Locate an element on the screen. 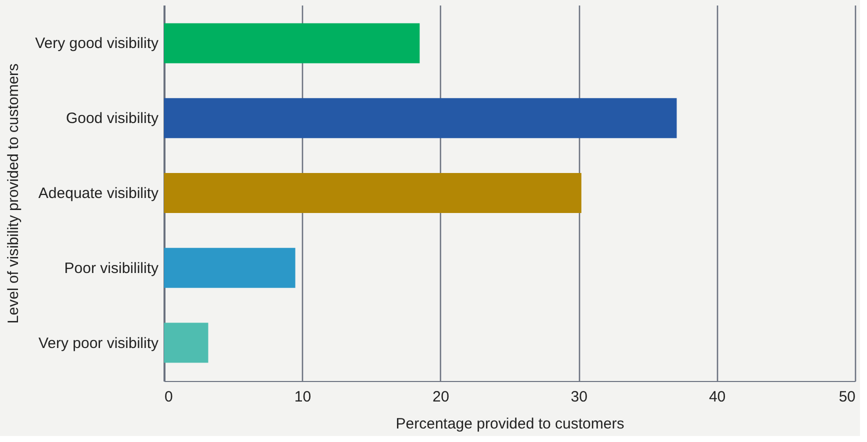 The image size is (867, 442). y-tick-label: Adequate visibility is located at coordinates (98, 193).